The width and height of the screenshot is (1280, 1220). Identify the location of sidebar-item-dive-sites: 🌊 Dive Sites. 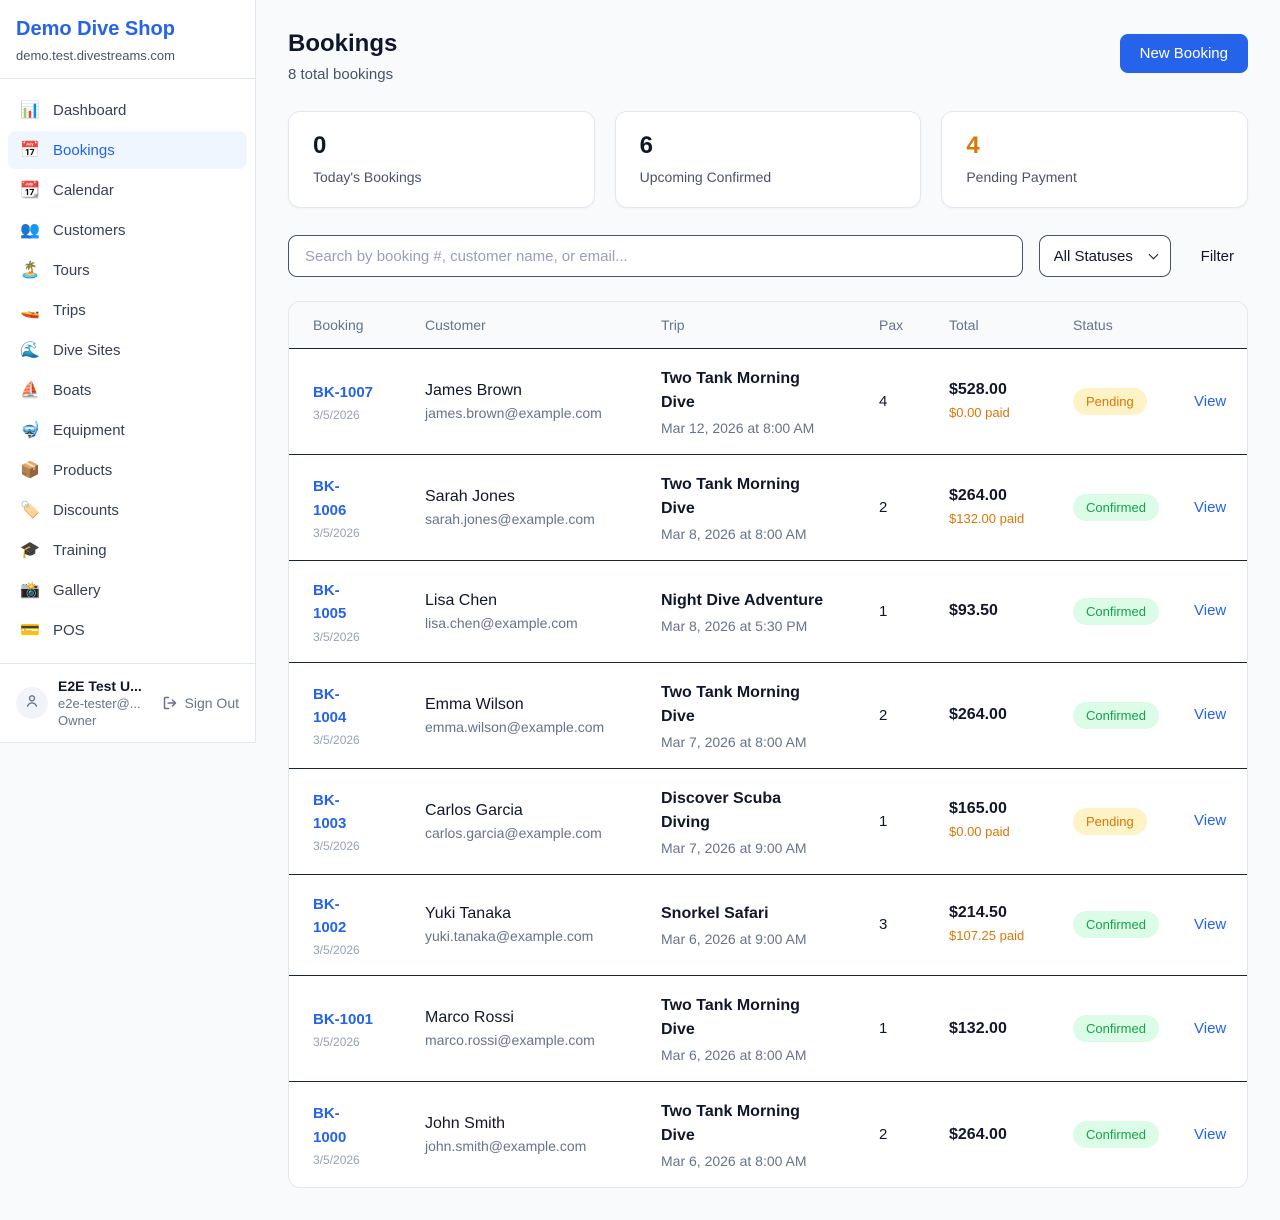
(127, 350).